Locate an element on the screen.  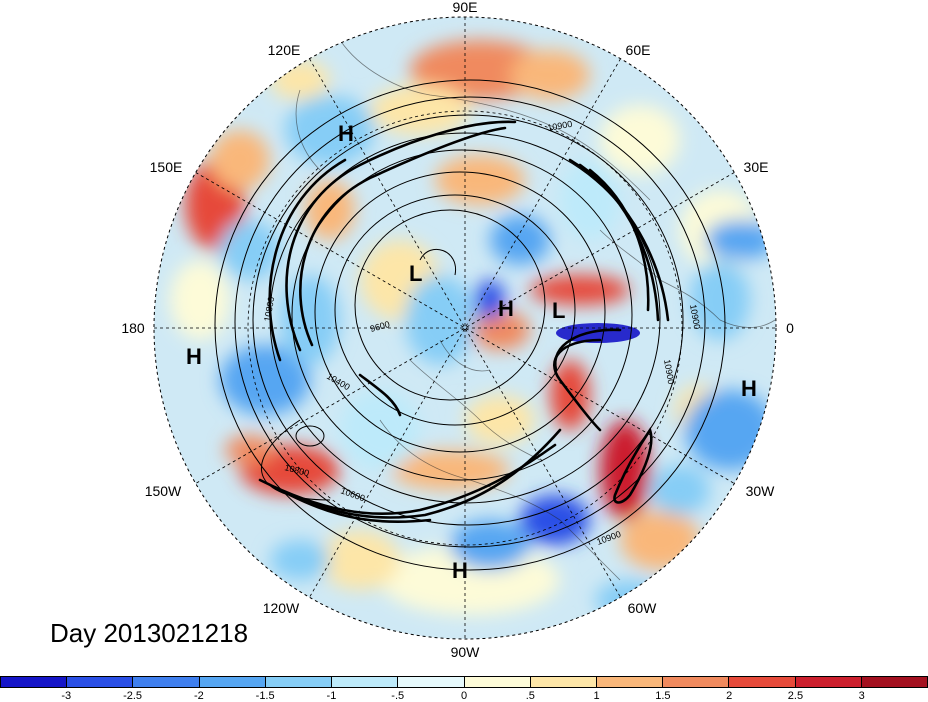
colorbar-label: -2 is located at coordinates (198, 696).